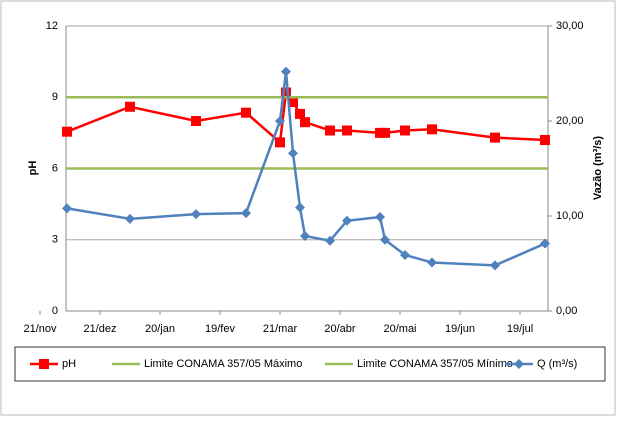  Describe the element at coordinates (33, 168) in the screenshot. I see `y-axis-label: pH` at that location.